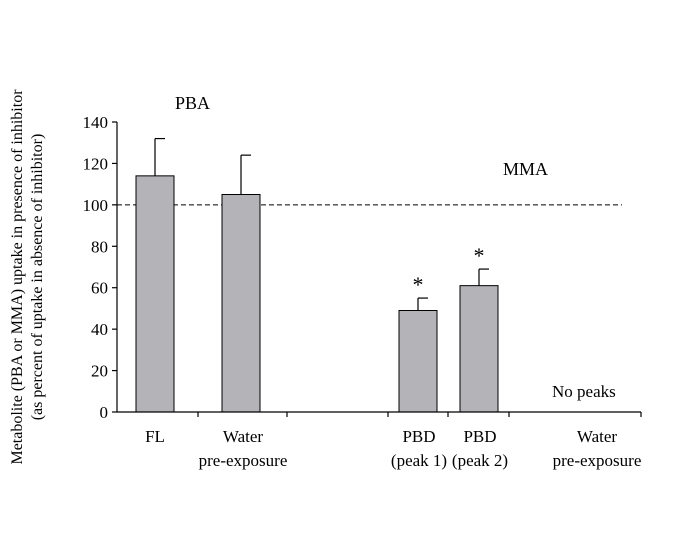 The image size is (686, 548). What do you see at coordinates (419, 460) in the screenshot?
I see `x-category-label-line-2: (peak 1)` at bounding box center [419, 460].